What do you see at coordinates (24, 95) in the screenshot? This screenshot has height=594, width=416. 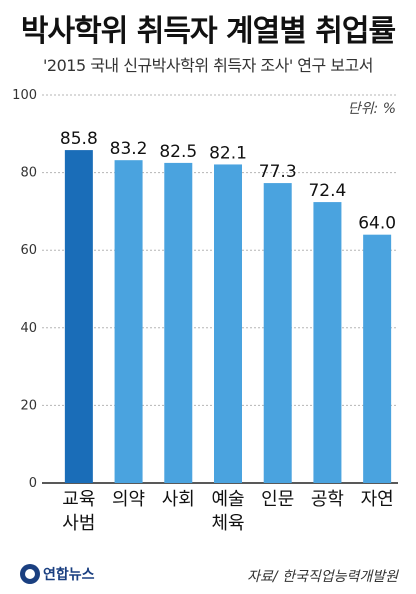 I see `y-tick-label: 100` at bounding box center [24, 95].